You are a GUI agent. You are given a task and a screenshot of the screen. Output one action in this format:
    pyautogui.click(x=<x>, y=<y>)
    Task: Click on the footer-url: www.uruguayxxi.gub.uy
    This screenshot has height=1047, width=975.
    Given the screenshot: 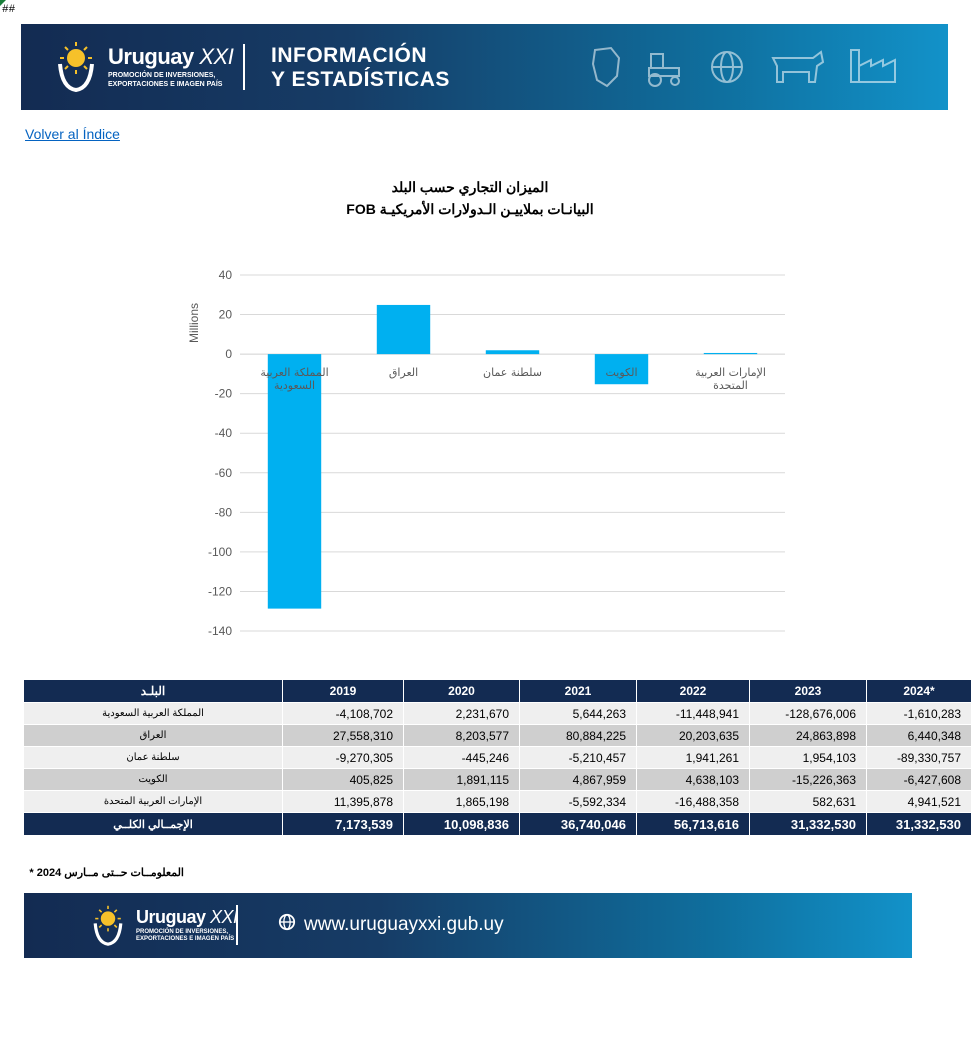 What is the action you would take?
    pyautogui.click(x=391, y=925)
    